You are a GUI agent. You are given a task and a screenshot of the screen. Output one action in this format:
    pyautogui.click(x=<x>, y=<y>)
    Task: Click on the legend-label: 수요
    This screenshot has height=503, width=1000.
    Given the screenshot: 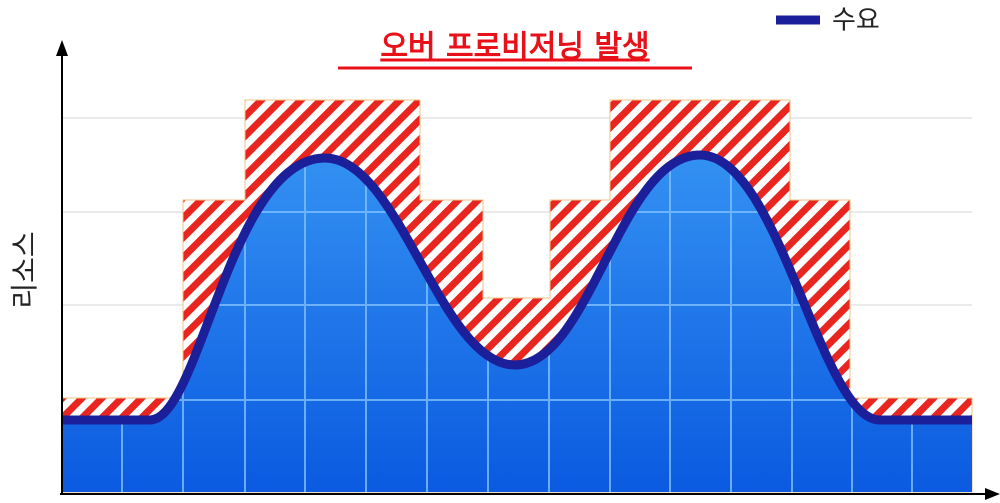 What is the action you would take?
    pyautogui.click(x=856, y=21)
    